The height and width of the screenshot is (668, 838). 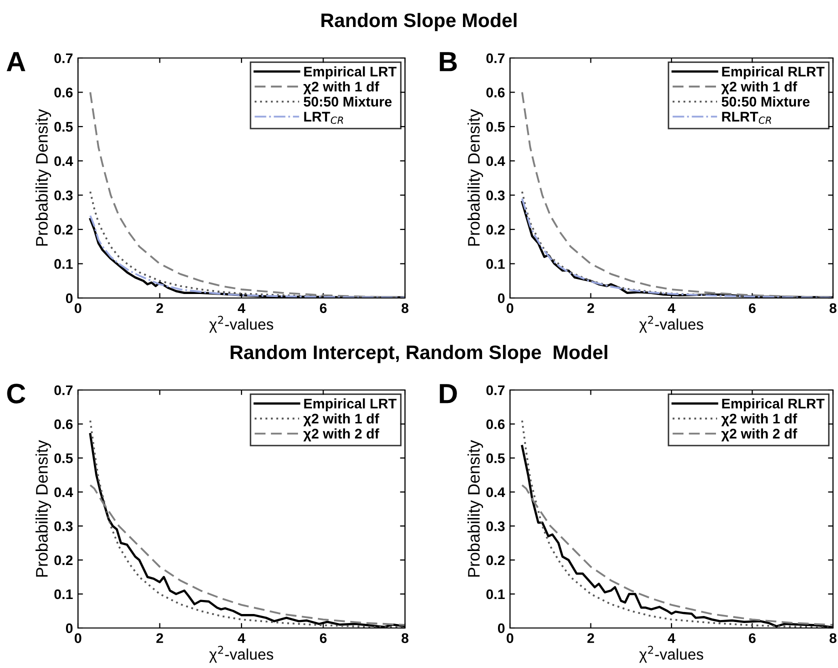 I want to click on chart-title: A, so click(x=16, y=62).